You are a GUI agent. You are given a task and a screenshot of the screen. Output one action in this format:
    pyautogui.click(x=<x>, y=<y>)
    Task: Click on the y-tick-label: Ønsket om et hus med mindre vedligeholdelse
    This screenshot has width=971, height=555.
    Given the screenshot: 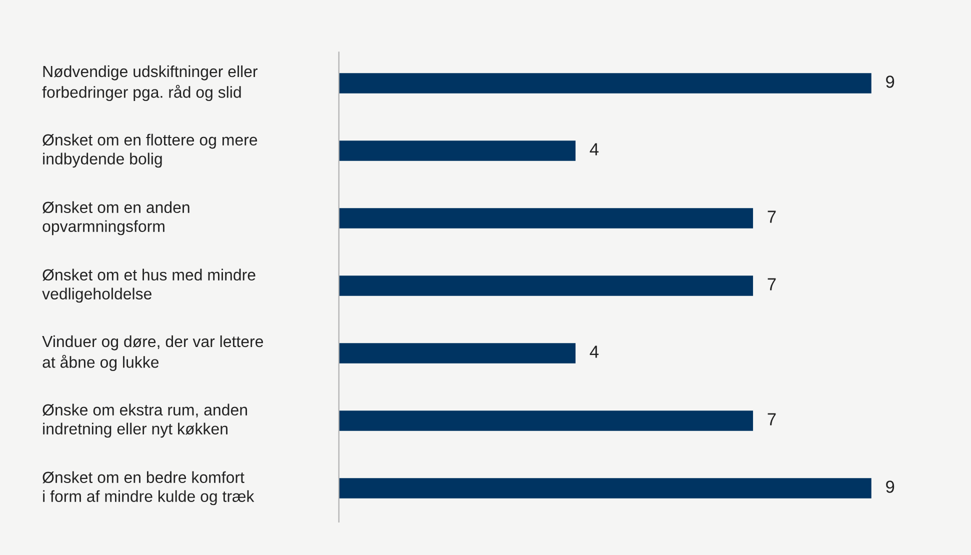 What is the action you would take?
    pyautogui.click(x=149, y=285)
    